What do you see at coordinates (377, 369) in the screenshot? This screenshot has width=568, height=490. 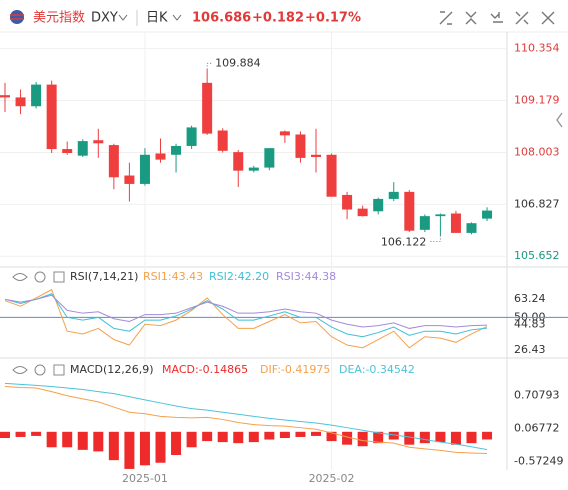 I see `legend-entry: DEA:-0.34542` at bounding box center [377, 369].